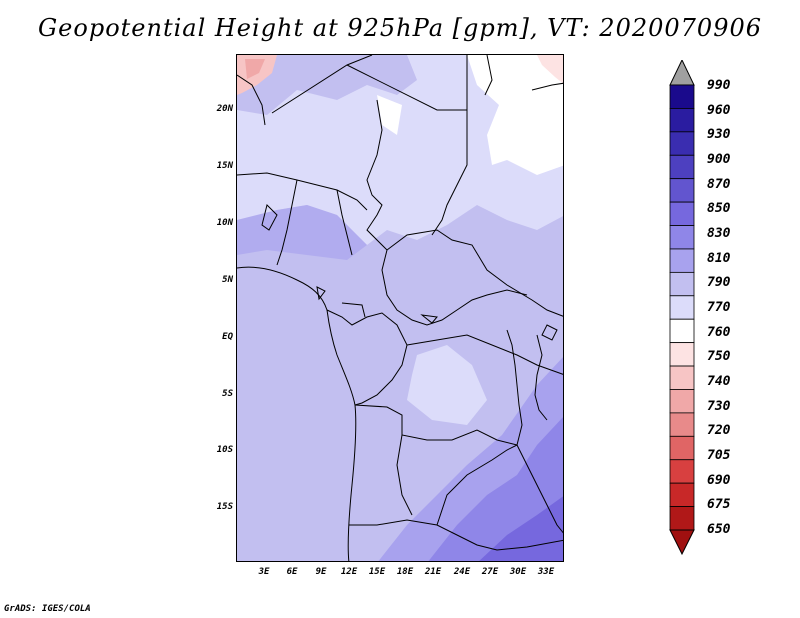 The width and height of the screenshot is (800, 618). Describe the element at coordinates (518, 572) in the screenshot. I see `lon-label: 30E` at that location.